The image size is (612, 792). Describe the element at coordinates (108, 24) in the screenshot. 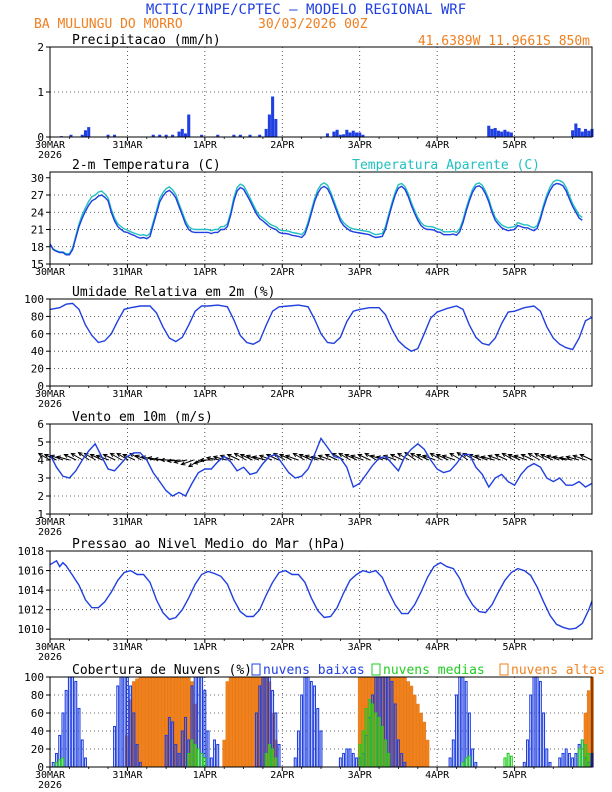

I see `location-label: BA MULUNGU DO MORRO` at that location.